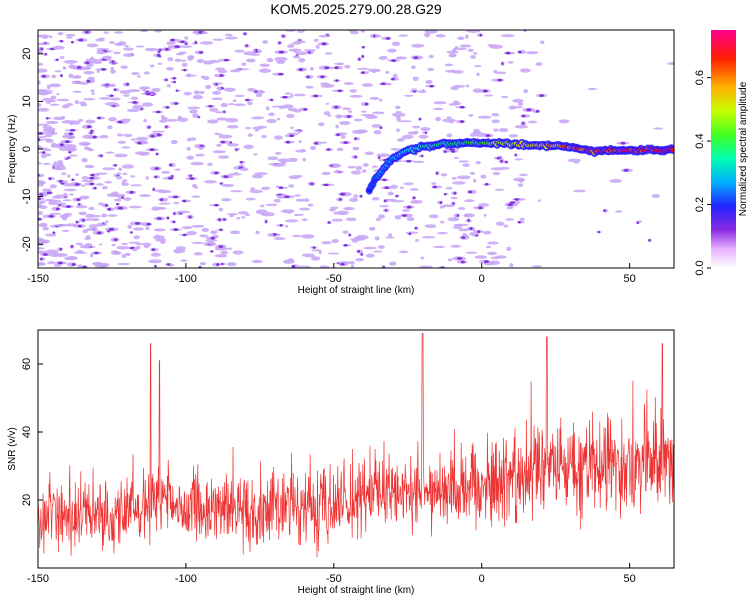 The image size is (750, 600). Describe the element at coordinates (186, 279) in the screenshot. I see `spectrogram-x-tick-label: -100` at that location.